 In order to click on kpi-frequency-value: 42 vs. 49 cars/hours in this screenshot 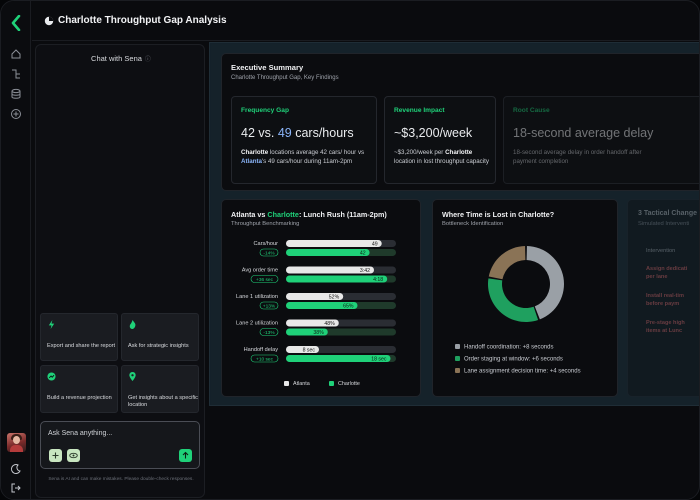, I will do `click(297, 133)`.